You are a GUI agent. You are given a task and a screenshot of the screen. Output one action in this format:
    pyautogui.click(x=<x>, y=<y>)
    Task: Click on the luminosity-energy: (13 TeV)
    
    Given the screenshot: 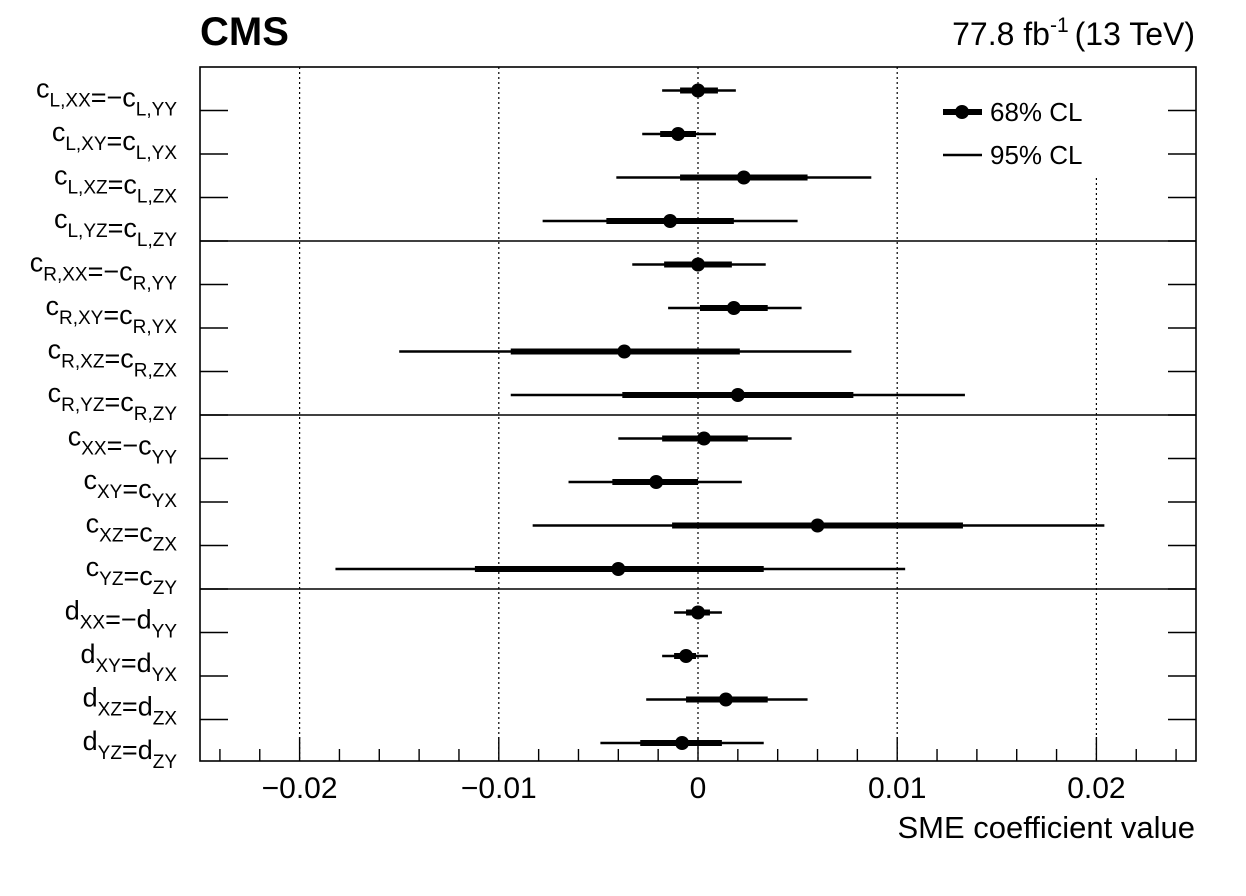 What is the action you would take?
    pyautogui.click(x=1135, y=34)
    